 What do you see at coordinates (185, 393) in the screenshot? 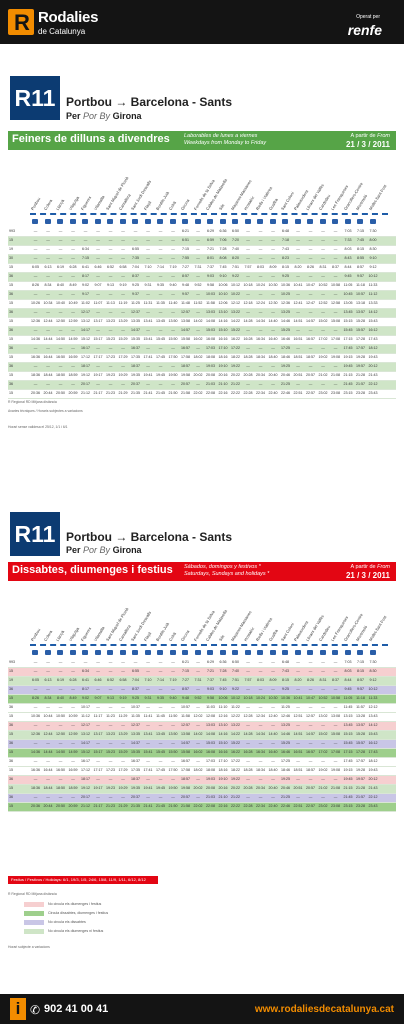
I see `time-cell: 21:58` at bounding box center [185, 393].